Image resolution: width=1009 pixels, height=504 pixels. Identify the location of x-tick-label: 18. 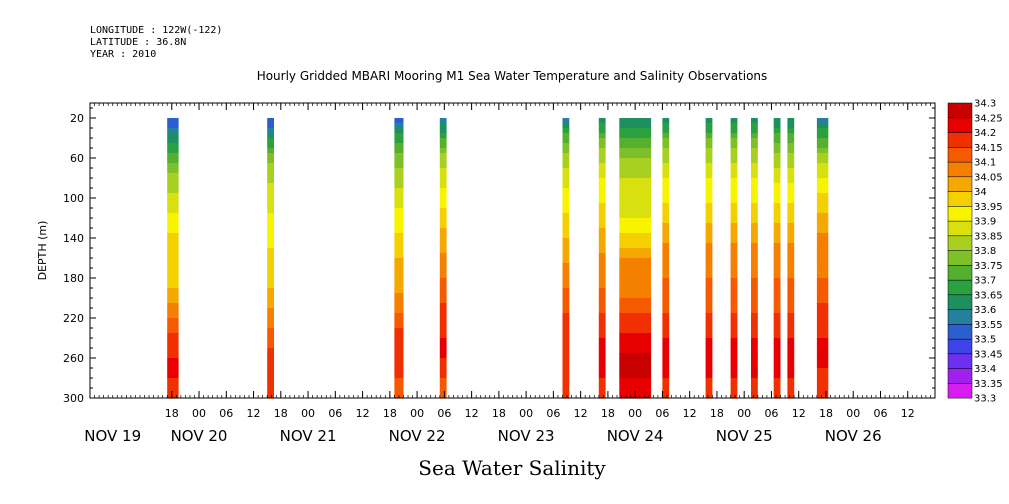
(608, 413).